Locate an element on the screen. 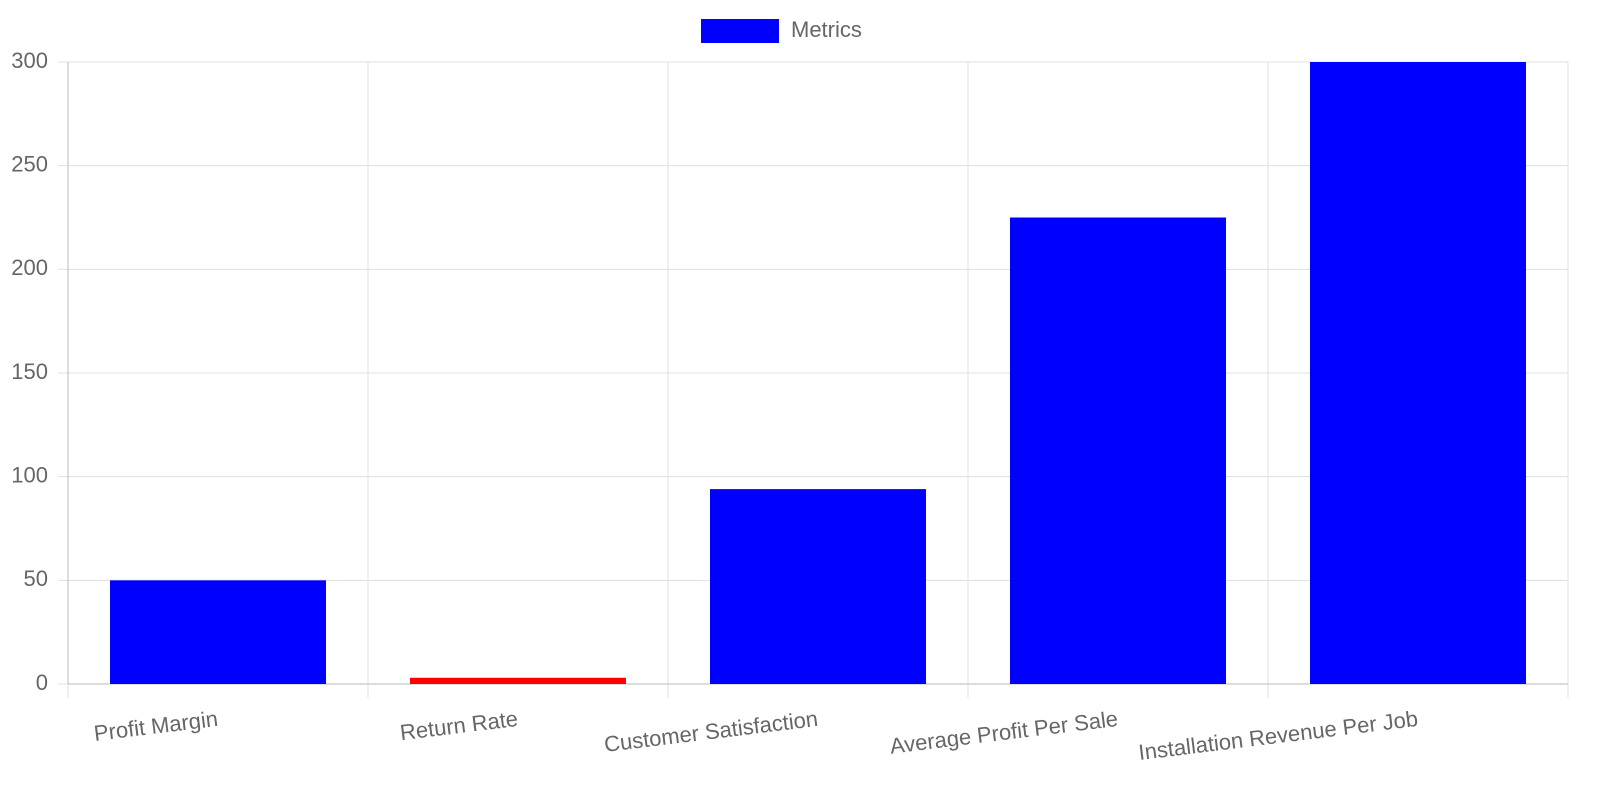  legend-swatch is located at coordinates (740, 31).